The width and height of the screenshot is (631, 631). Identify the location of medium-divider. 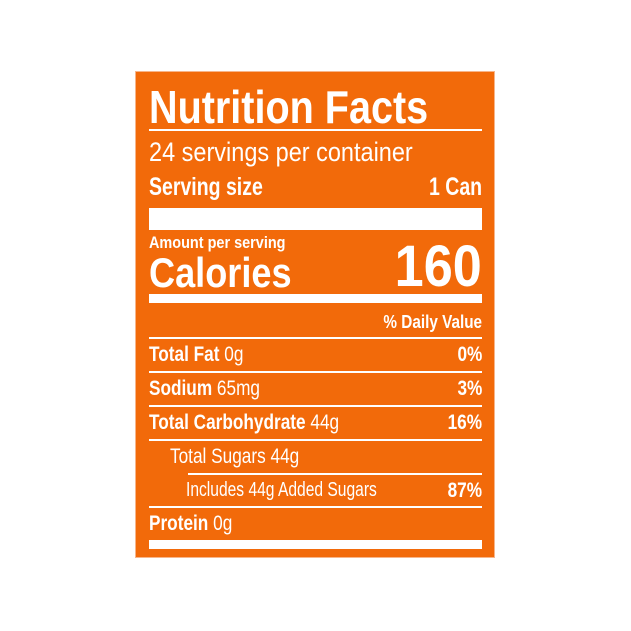
(315, 298).